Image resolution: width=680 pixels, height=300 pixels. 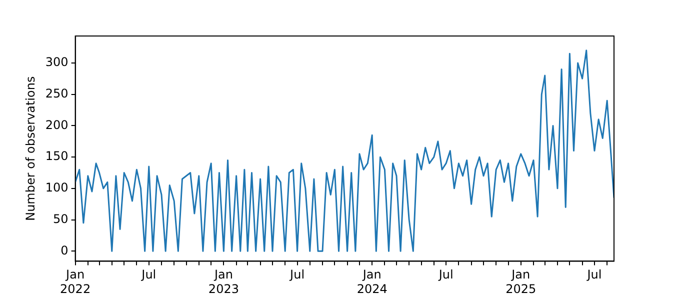 What do you see at coordinates (56, 156) in the screenshot?
I see `y-tick-label: 150` at bounding box center [56, 156].